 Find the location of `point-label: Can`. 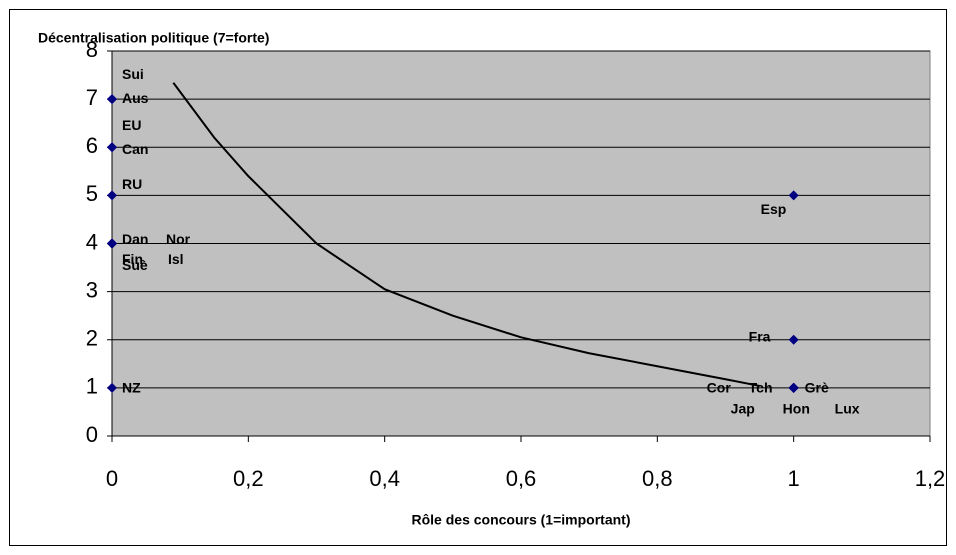

point-label: Can is located at coordinates (135, 149).